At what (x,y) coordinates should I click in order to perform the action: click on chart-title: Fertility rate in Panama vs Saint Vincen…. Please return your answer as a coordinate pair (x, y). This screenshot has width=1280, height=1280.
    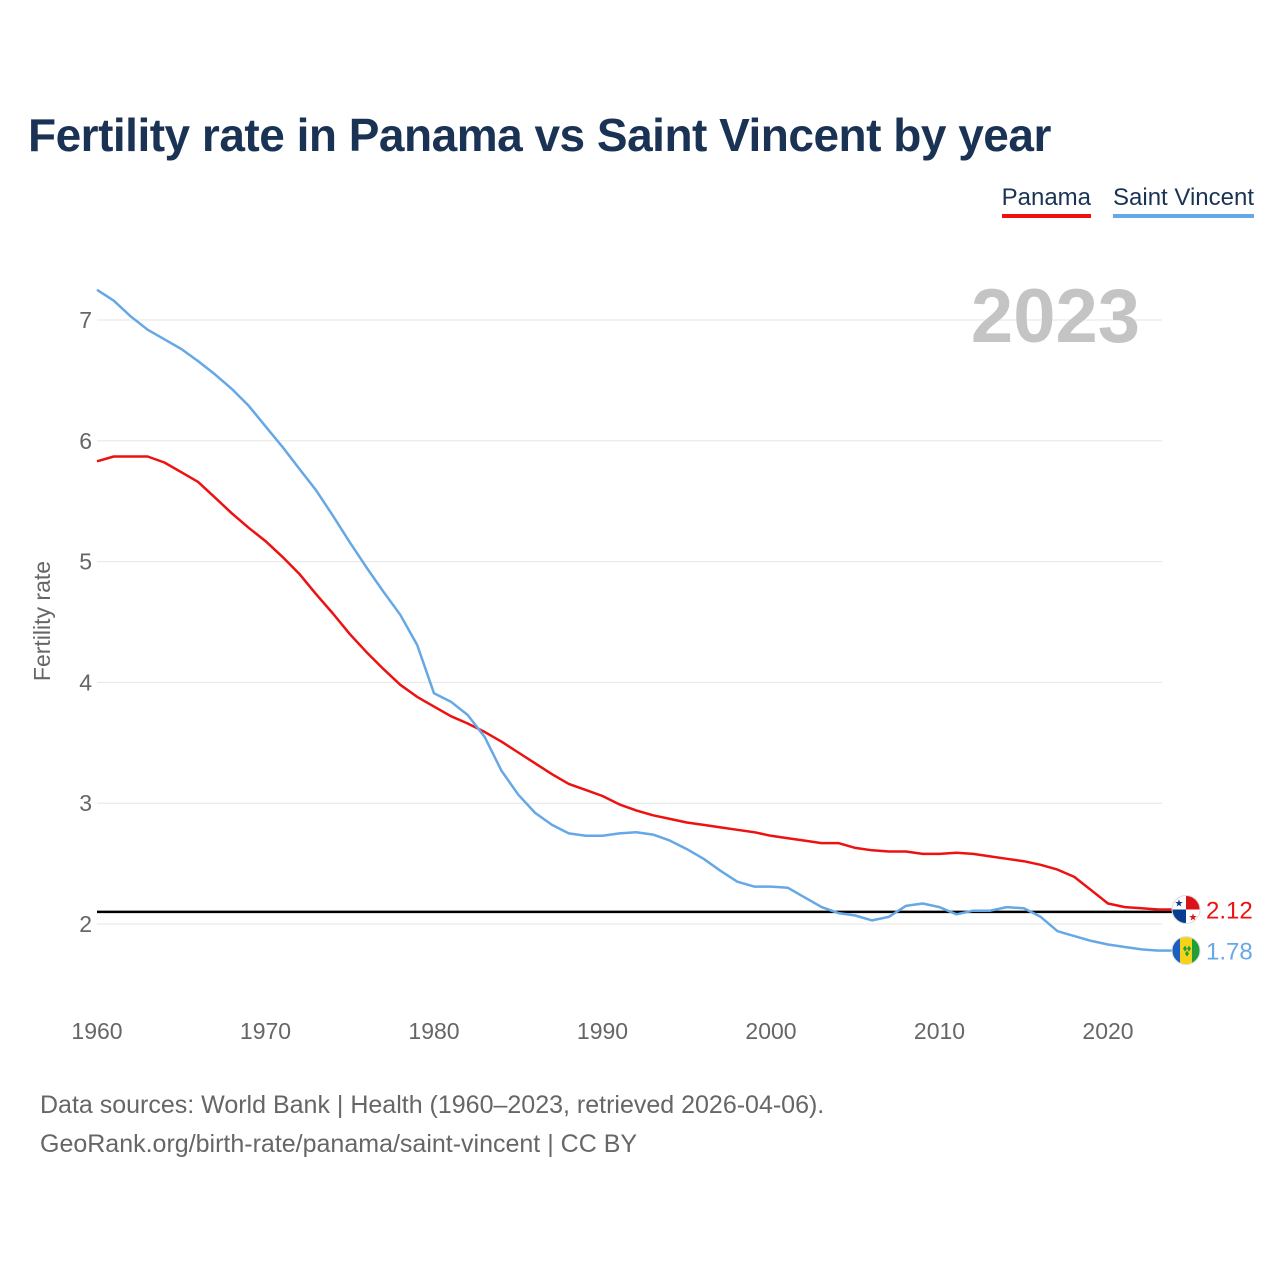
    Looking at the image, I should click on (539, 135).